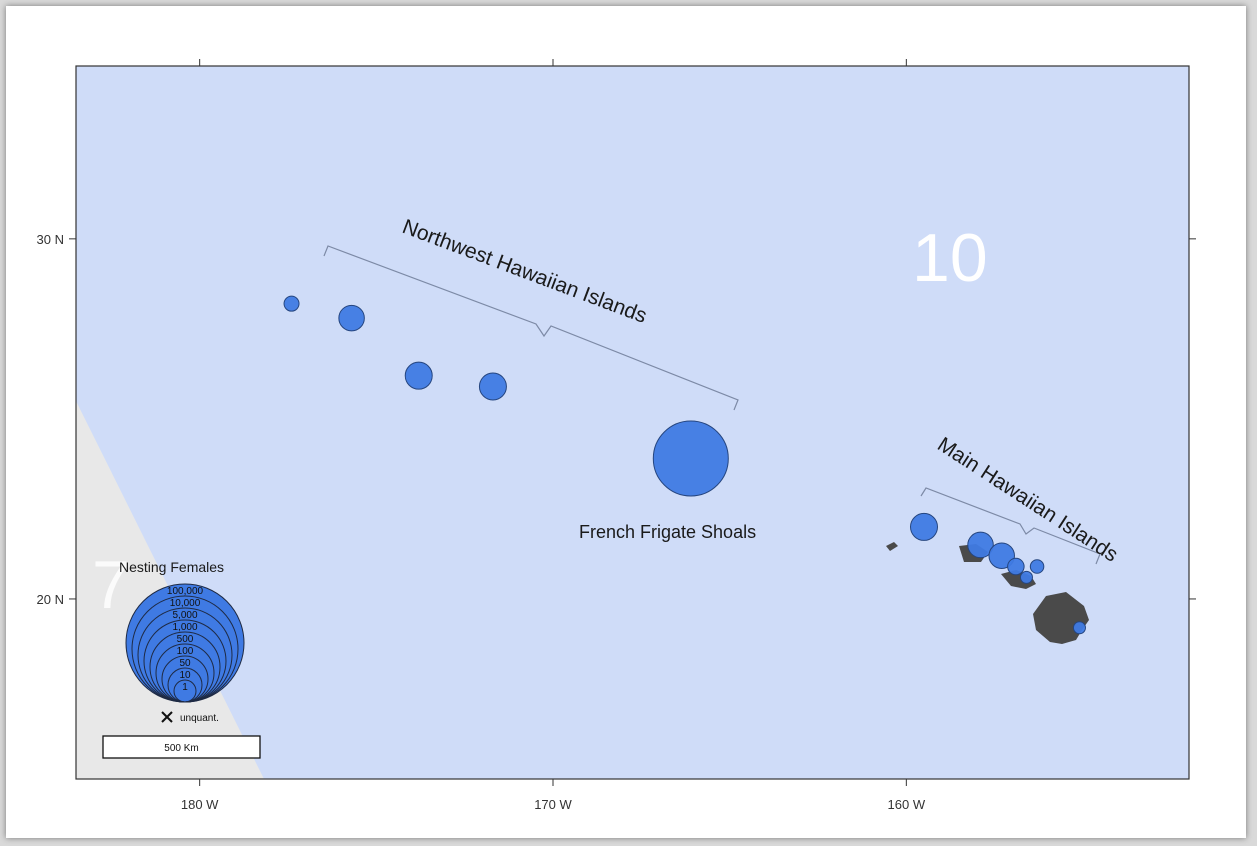 Image resolution: width=1257 pixels, height=846 pixels. I want to click on x-tick-label: 170 W, so click(553, 804).